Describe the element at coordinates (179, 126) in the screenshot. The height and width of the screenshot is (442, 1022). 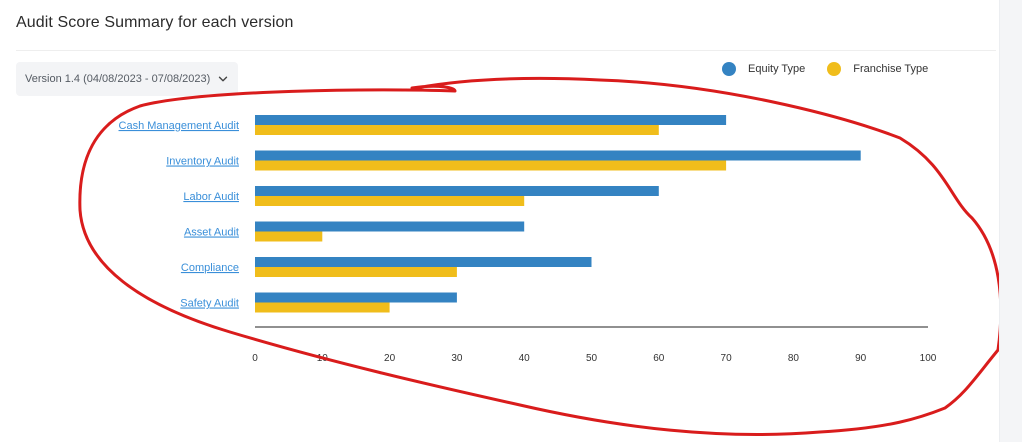
I see `category-label: Cash Management Audit` at that location.